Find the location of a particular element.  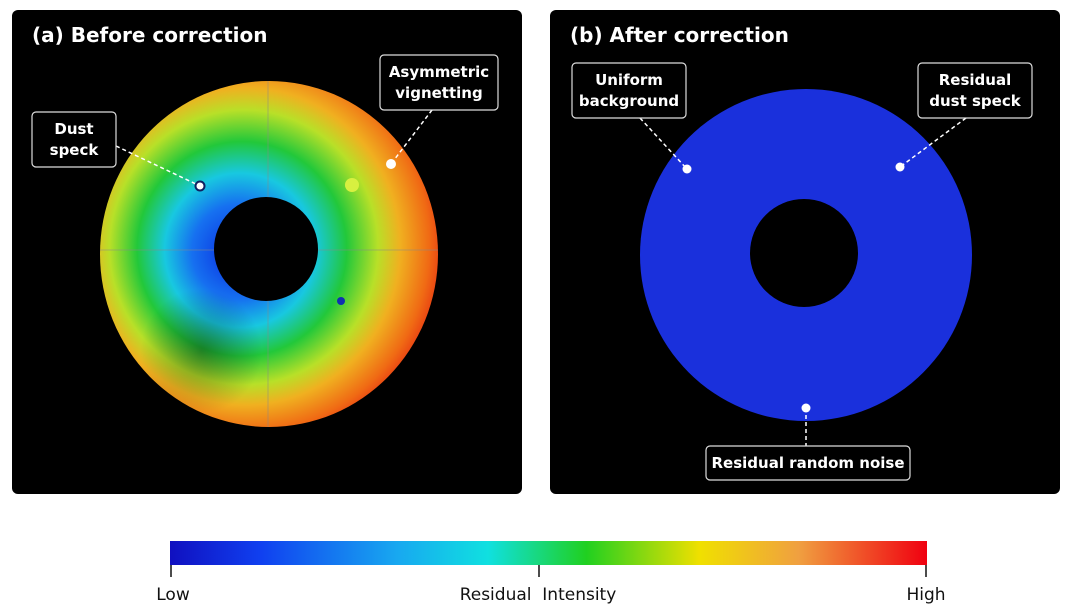

annotation: background is located at coordinates (629, 101).